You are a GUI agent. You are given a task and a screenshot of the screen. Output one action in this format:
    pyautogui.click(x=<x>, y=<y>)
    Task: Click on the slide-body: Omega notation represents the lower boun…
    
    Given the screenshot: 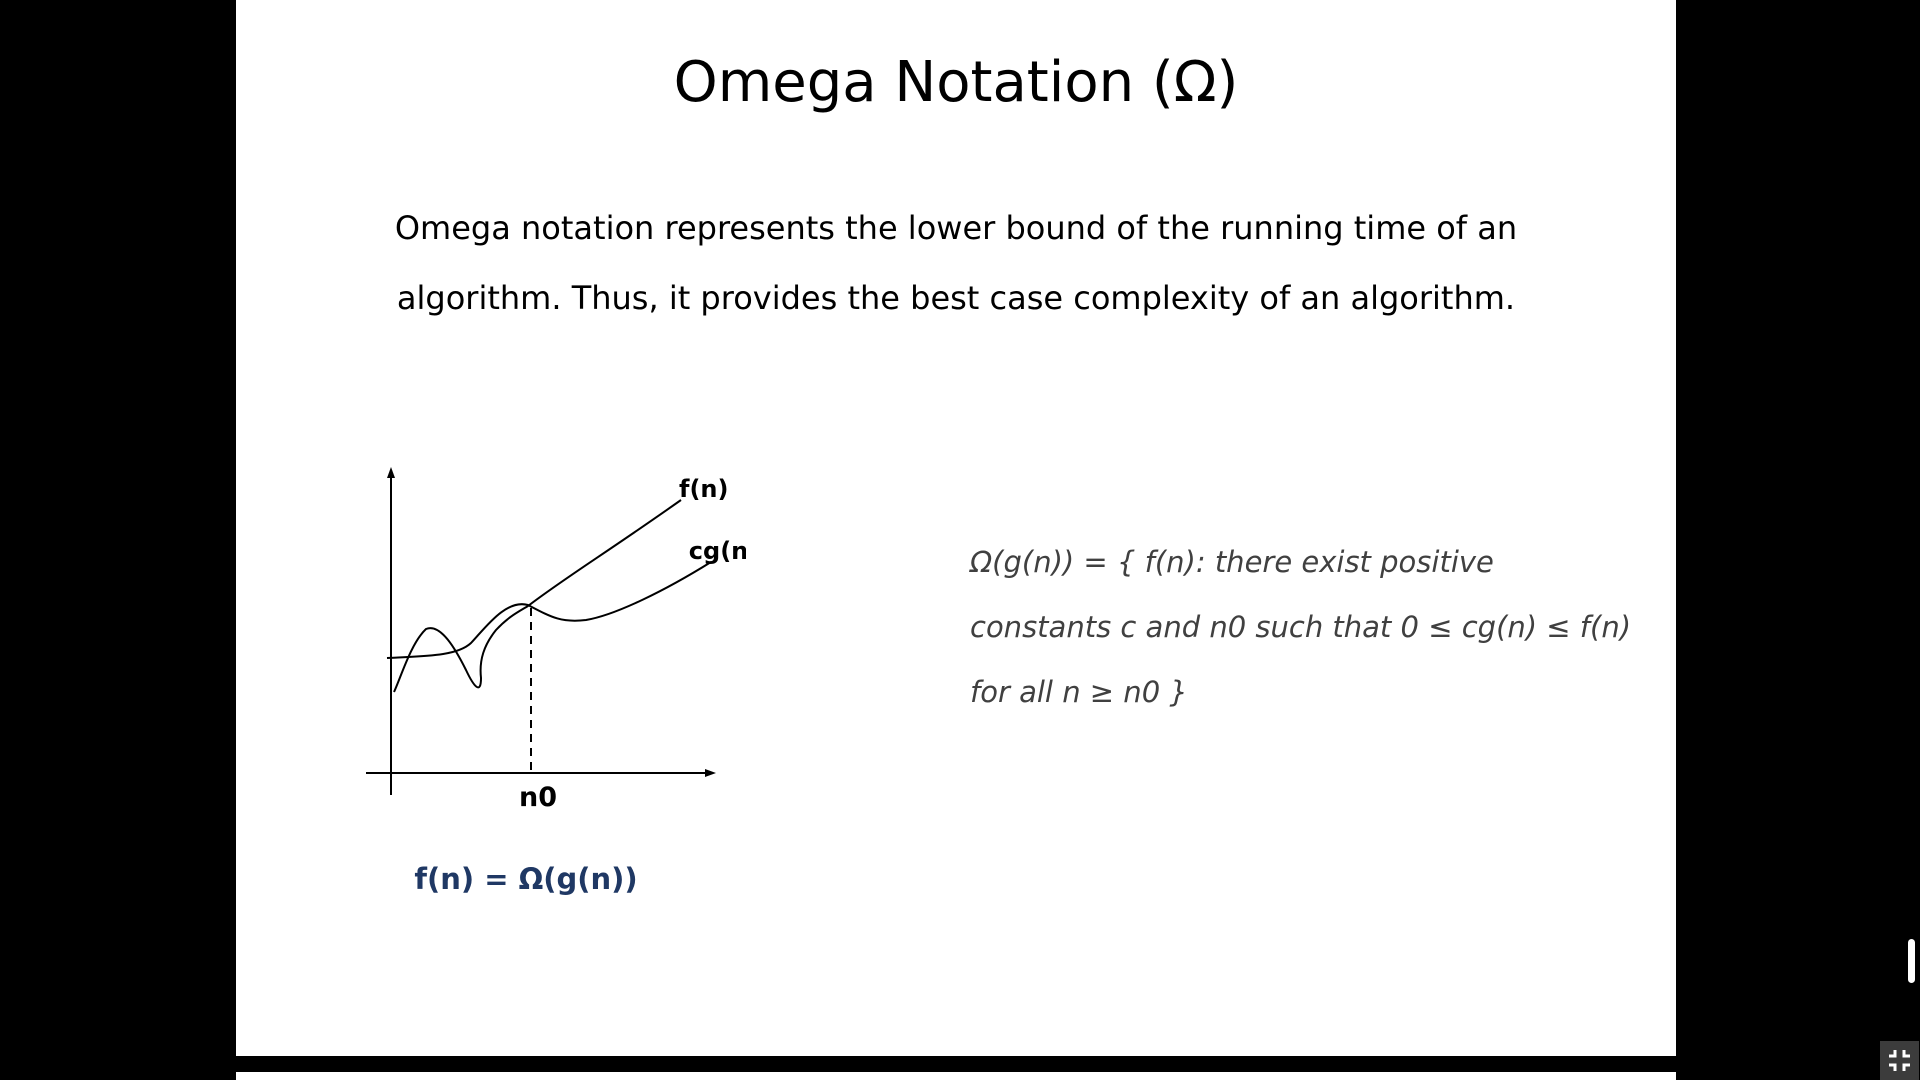 What is the action you would take?
    pyautogui.click(x=956, y=263)
    